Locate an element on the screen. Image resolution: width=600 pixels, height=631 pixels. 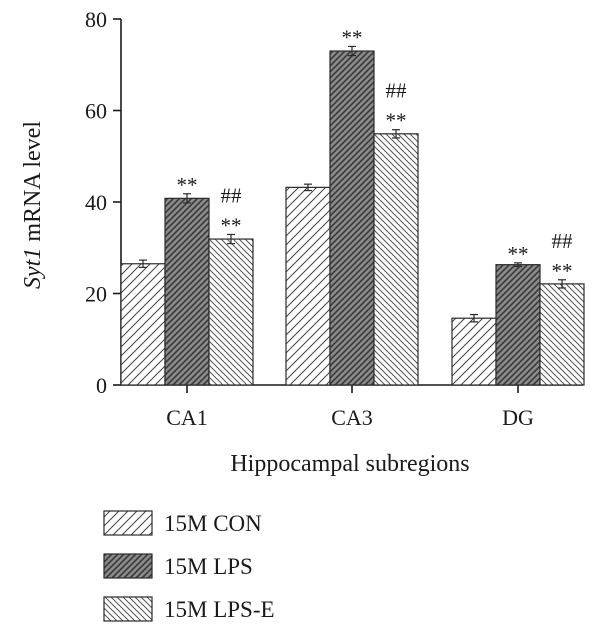
legend-item: 15M LPS is located at coordinates (178, 566).